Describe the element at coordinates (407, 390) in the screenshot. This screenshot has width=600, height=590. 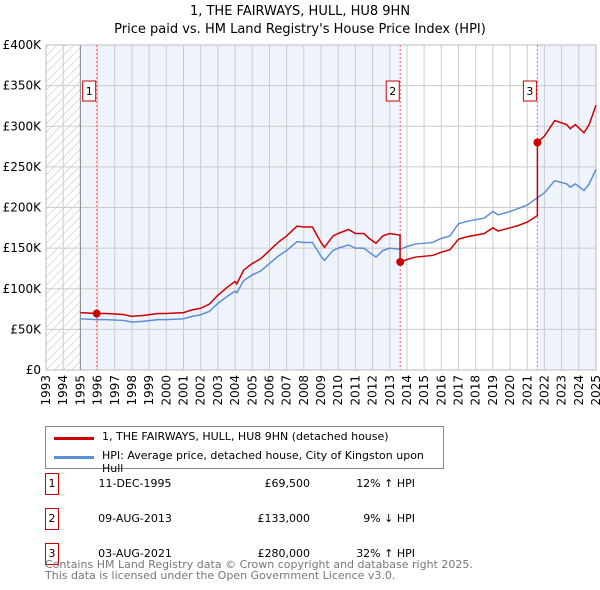
I see `x-tick-label: 2014` at that location.